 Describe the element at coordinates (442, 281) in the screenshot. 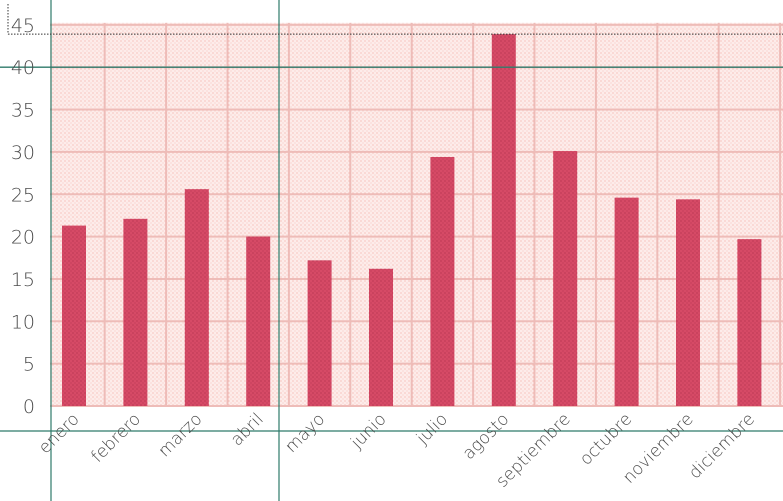

I see `bar-texture-julio` at that location.